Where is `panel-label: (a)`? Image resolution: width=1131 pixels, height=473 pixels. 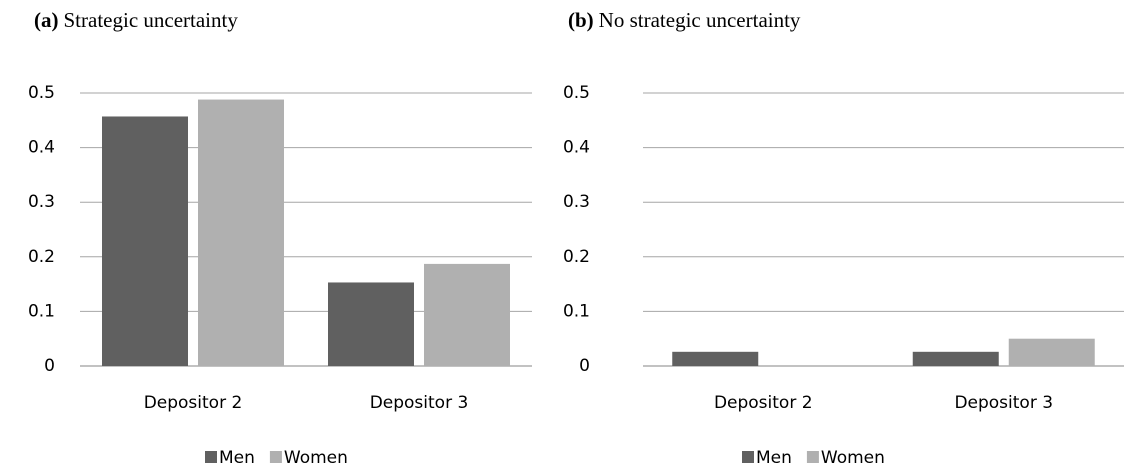 panel-label: (a) is located at coordinates (46, 20).